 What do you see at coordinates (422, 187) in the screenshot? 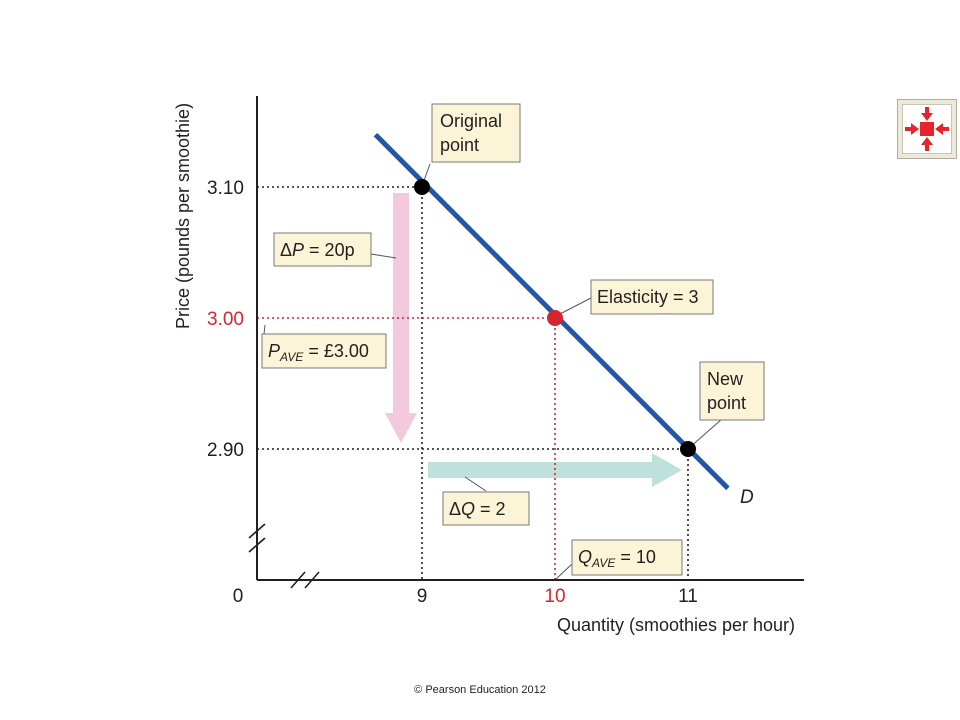
I see `original-point-dot` at bounding box center [422, 187].